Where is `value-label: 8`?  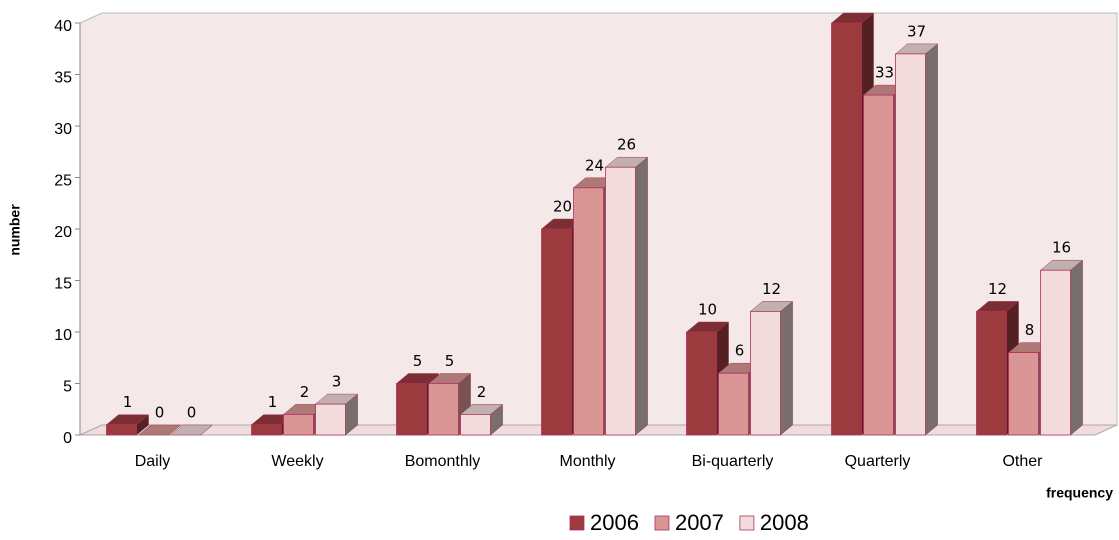
value-label: 8 is located at coordinates (1030, 330).